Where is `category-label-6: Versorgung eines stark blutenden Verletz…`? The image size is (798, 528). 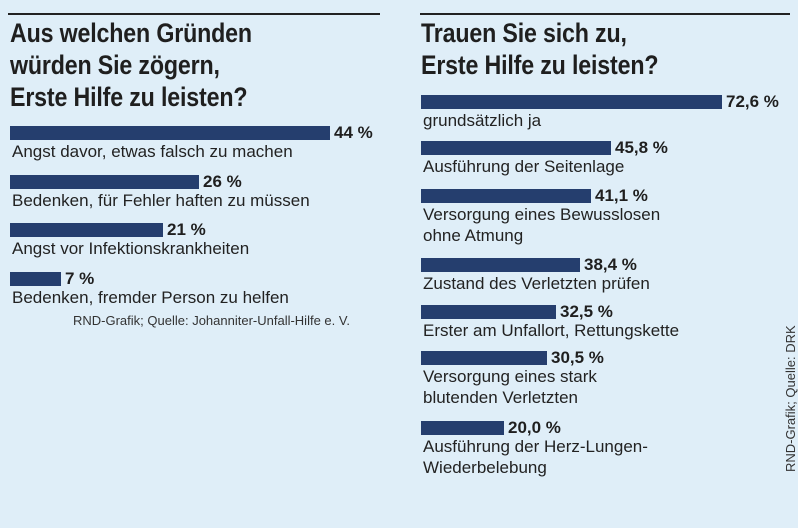
category-label-6: Versorgung eines stark blutenden Verletz… is located at coordinates (510, 387).